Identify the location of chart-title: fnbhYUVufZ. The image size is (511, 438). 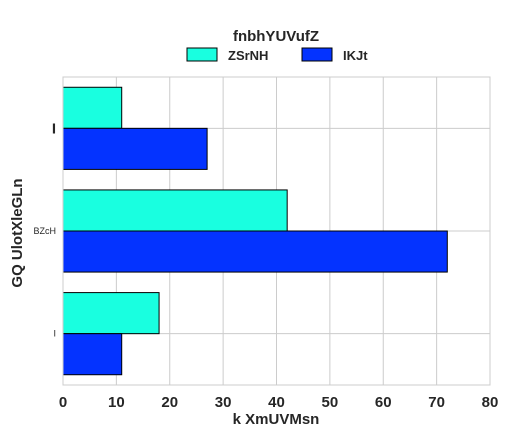
(276, 36).